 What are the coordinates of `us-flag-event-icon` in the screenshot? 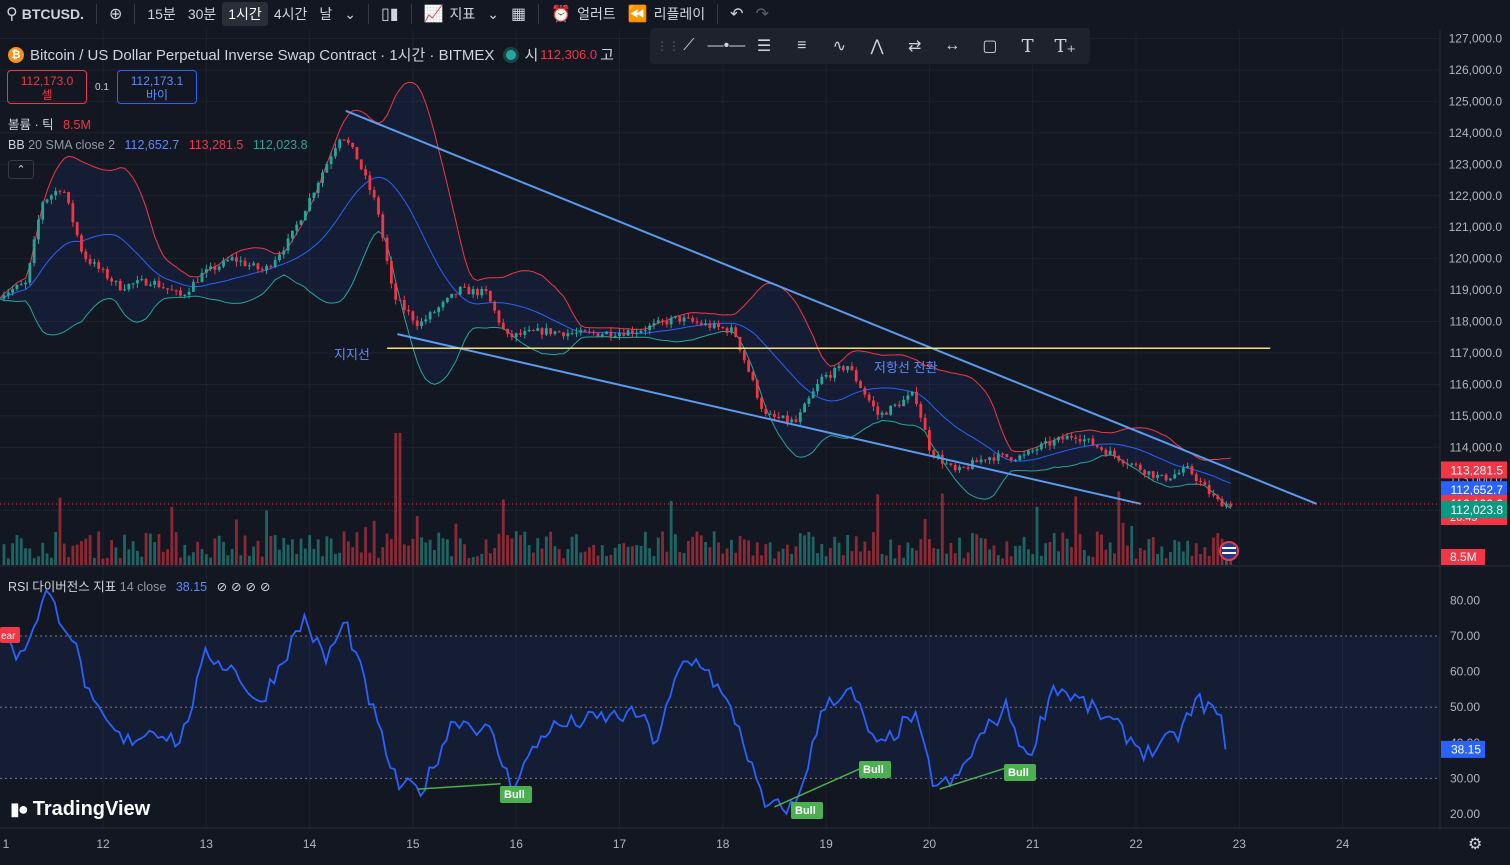 It's located at (1229, 551).